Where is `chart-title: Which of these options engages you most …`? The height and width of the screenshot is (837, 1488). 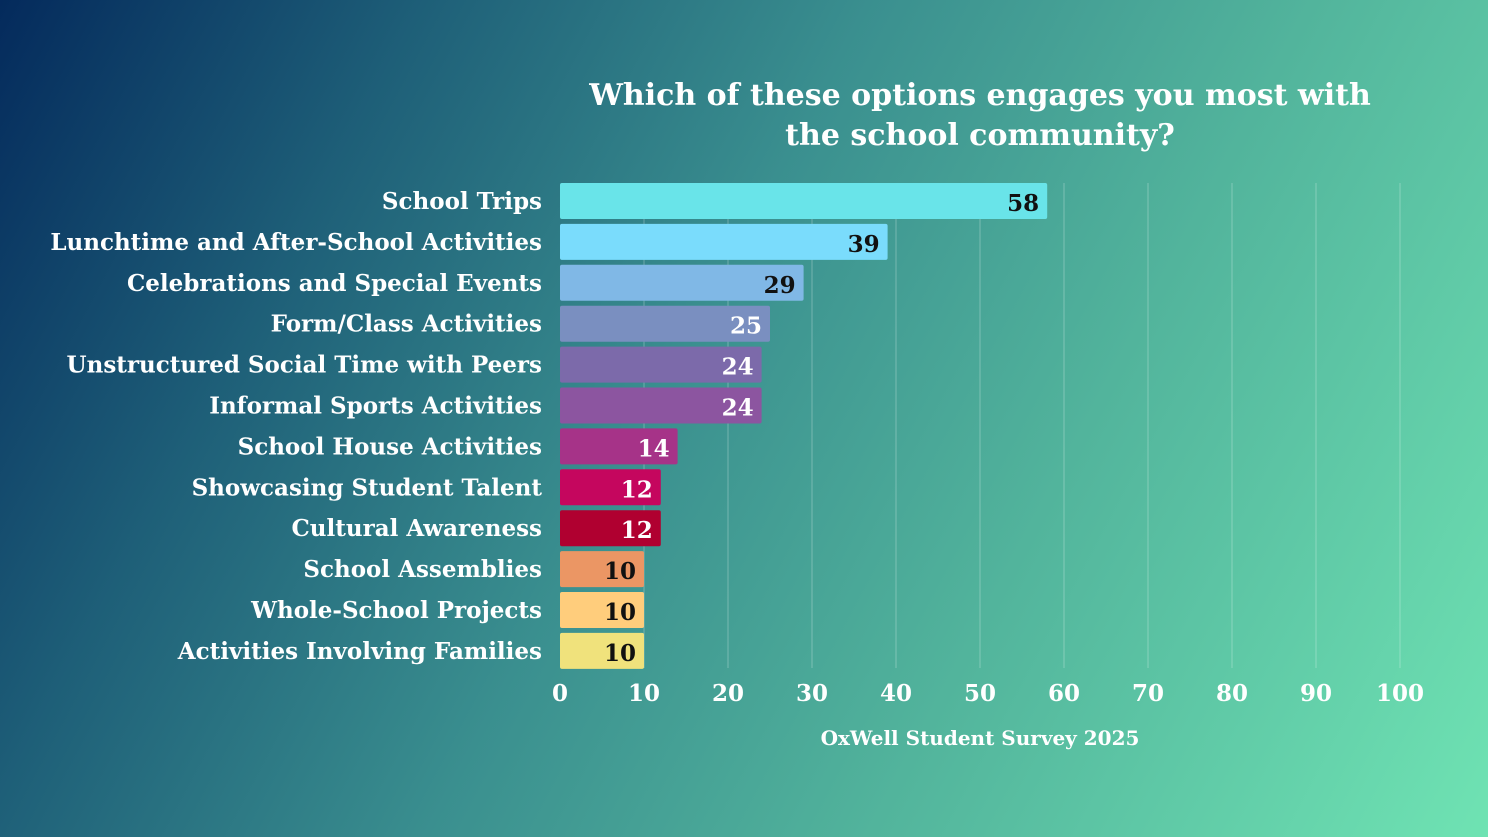
chart-title: Which of these options engages you most … is located at coordinates (980, 115).